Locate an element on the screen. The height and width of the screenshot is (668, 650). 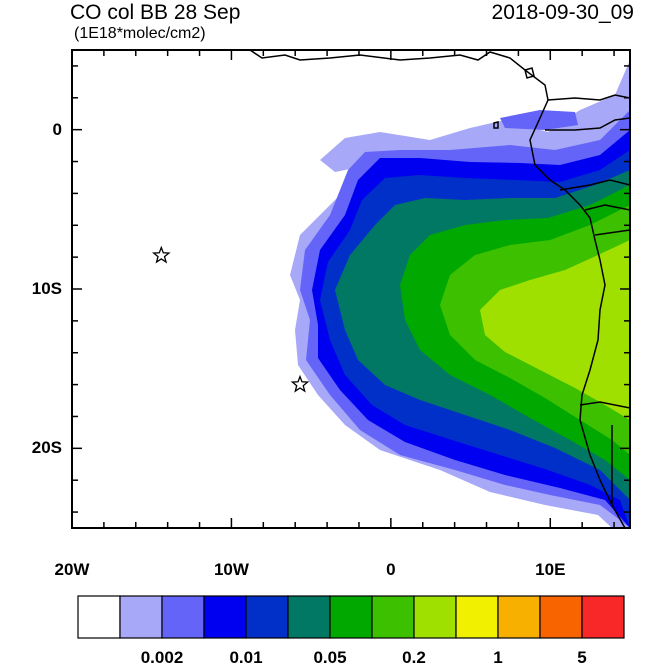
datetime-label: 2018-09-30_09 is located at coordinates (562, 12).